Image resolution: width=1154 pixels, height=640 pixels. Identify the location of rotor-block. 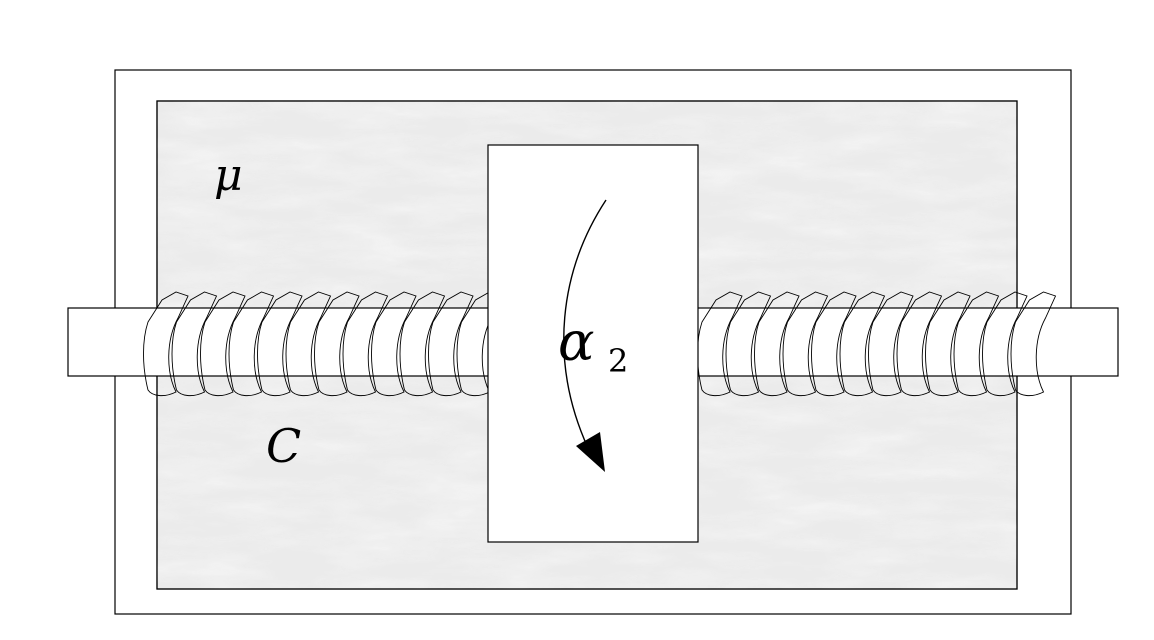
(593, 343).